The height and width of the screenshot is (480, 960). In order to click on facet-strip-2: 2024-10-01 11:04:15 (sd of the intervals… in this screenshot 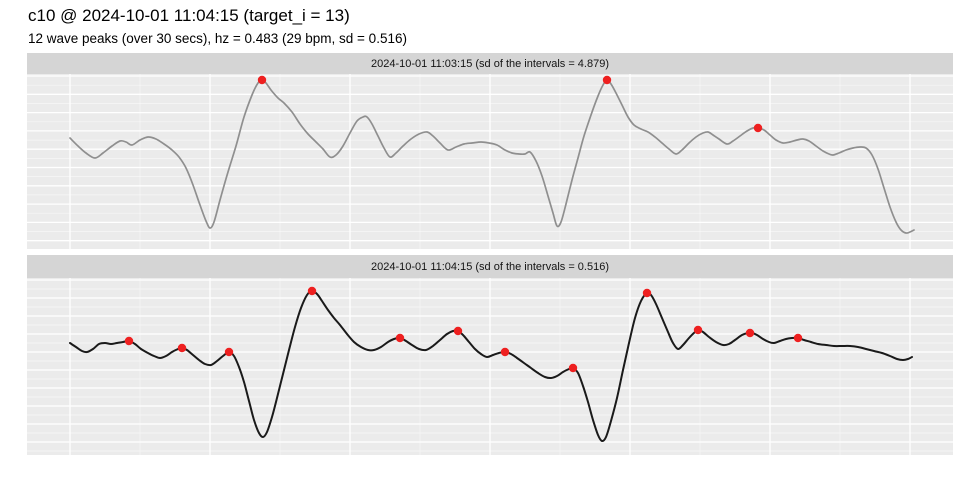, I will do `click(490, 266)`.